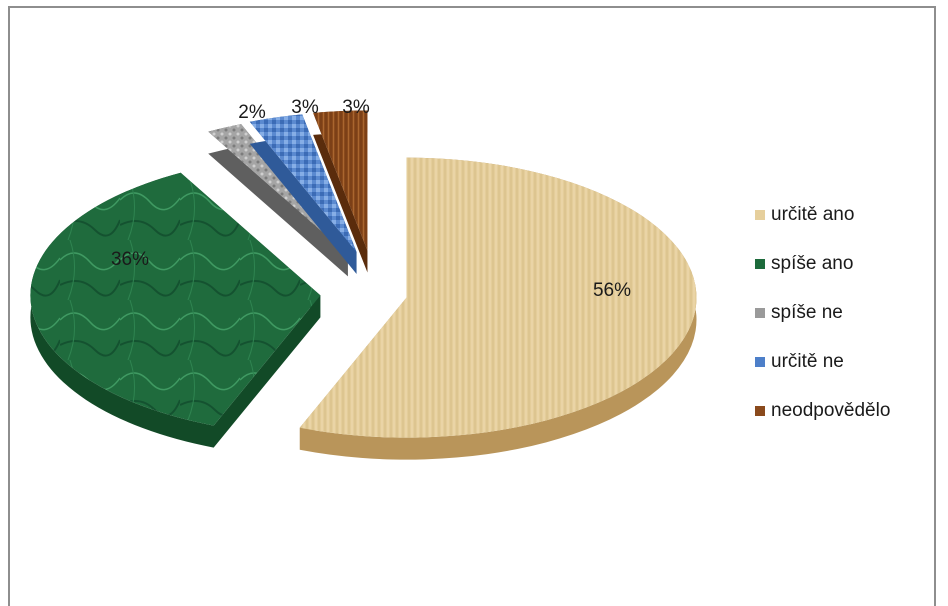  I want to click on legend-label: spíše ano, so click(812, 263).